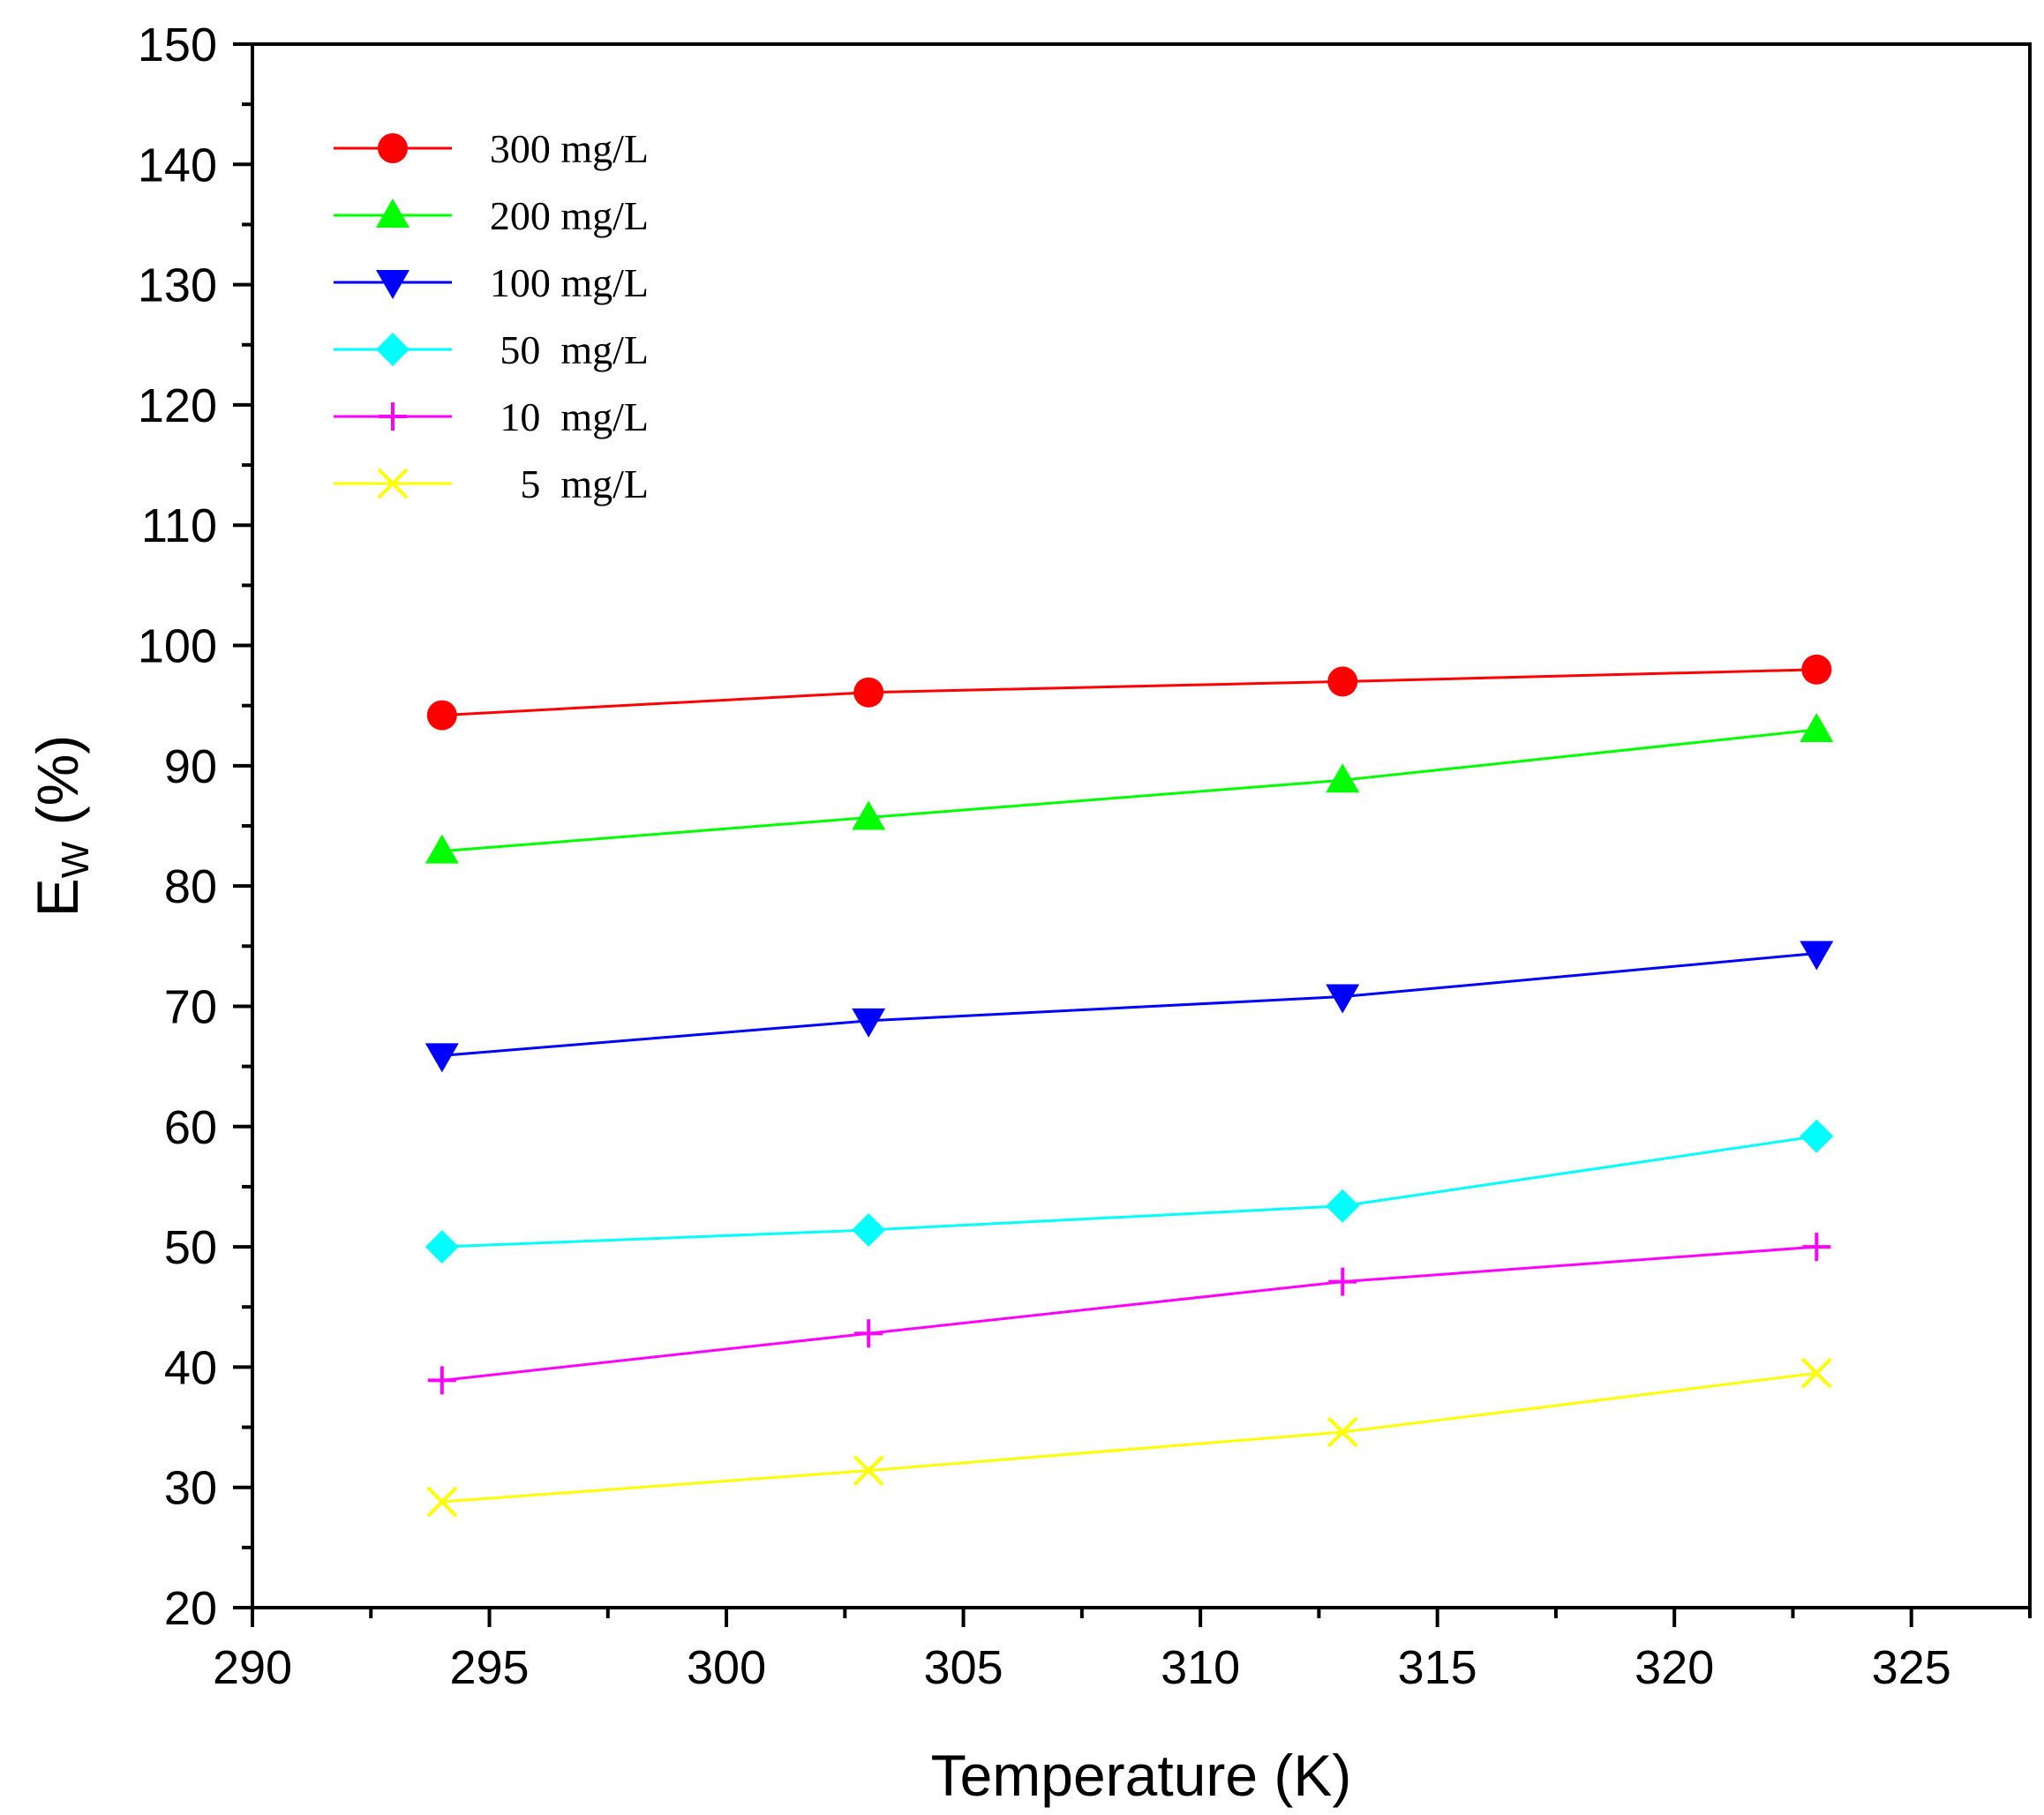 This screenshot has height=1815, width=2044. What do you see at coordinates (1911, 1667) in the screenshot?
I see `x-tick-label: 325` at bounding box center [1911, 1667].